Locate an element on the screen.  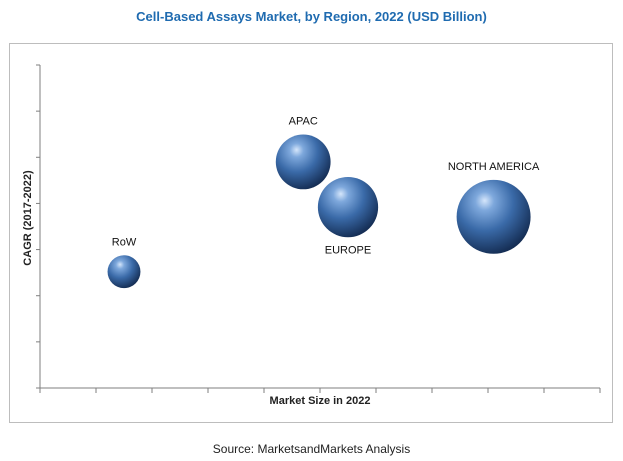
source-note: Source: MarketsandMarkets Analysis is located at coordinates (311, 449).